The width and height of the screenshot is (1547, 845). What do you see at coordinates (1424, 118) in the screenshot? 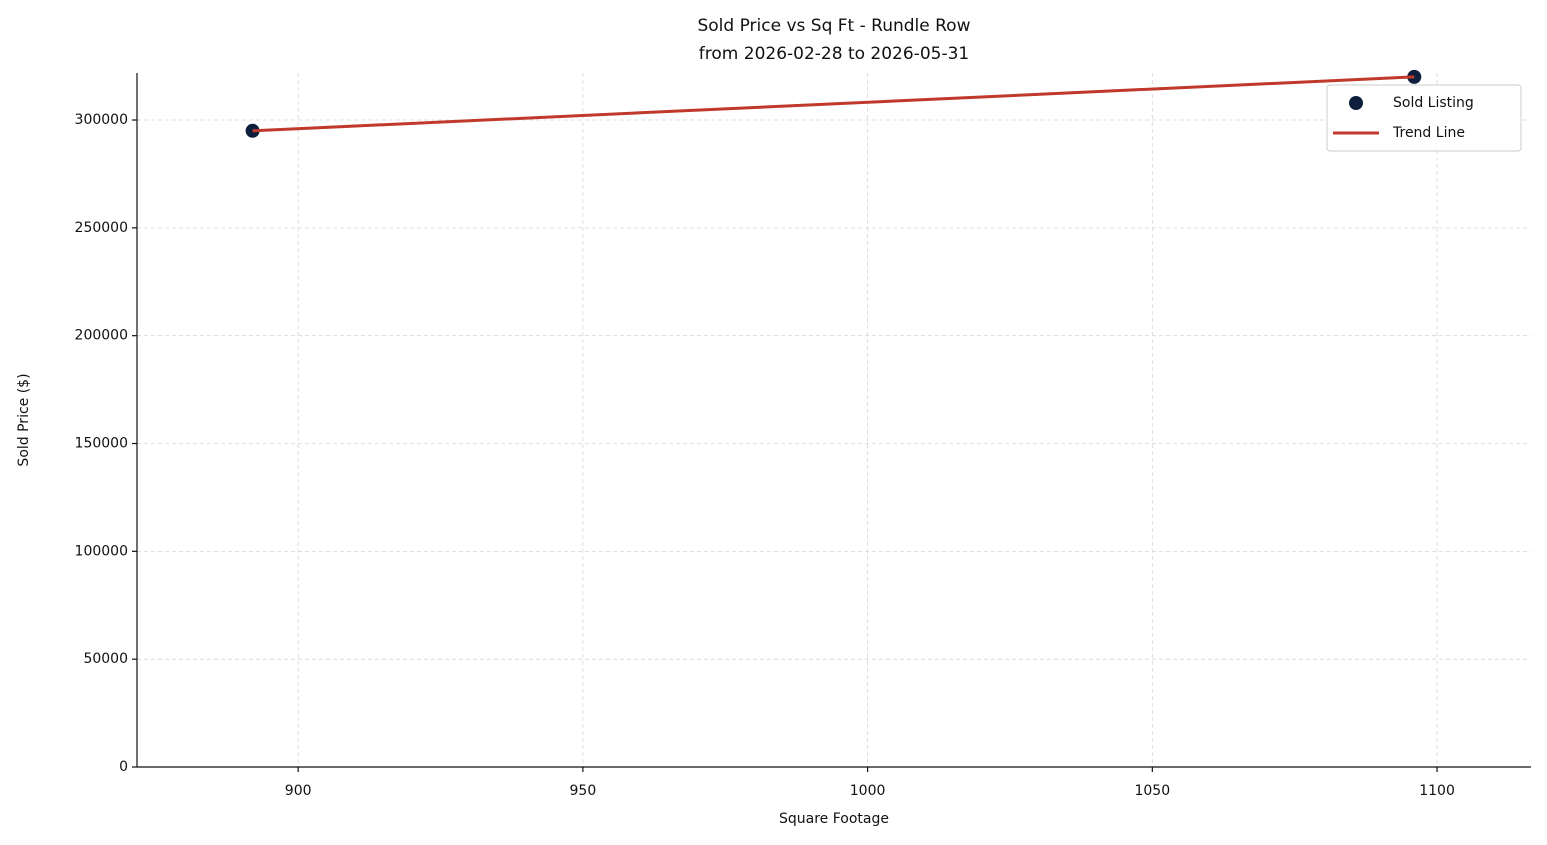
I see `legend: Sold Listing Trend Line` at bounding box center [1424, 118].